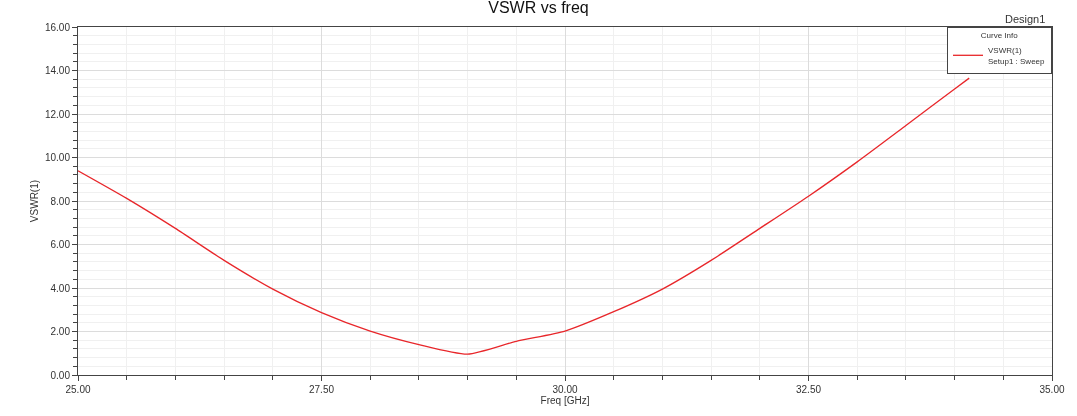  Describe the element at coordinates (565, 389) in the screenshot. I see `x-tick-label: 30.00` at that location.